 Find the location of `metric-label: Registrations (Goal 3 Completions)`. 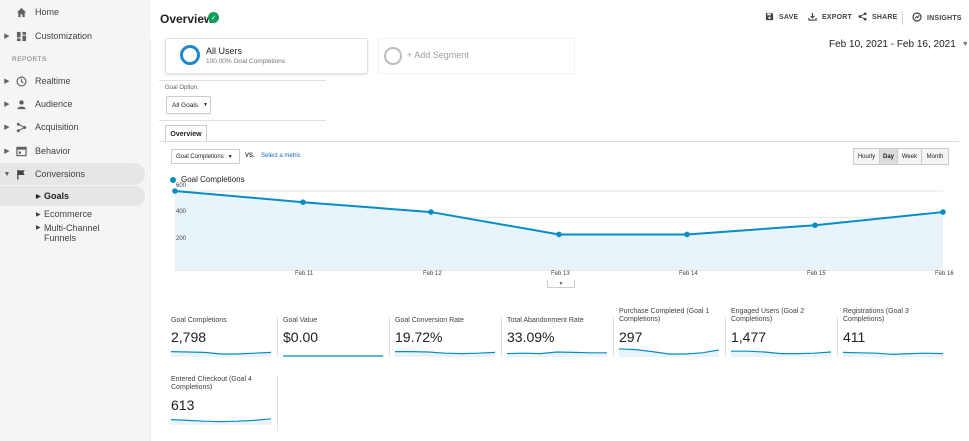

metric-label: Registrations (Goal 3 Completions) is located at coordinates (876, 315).